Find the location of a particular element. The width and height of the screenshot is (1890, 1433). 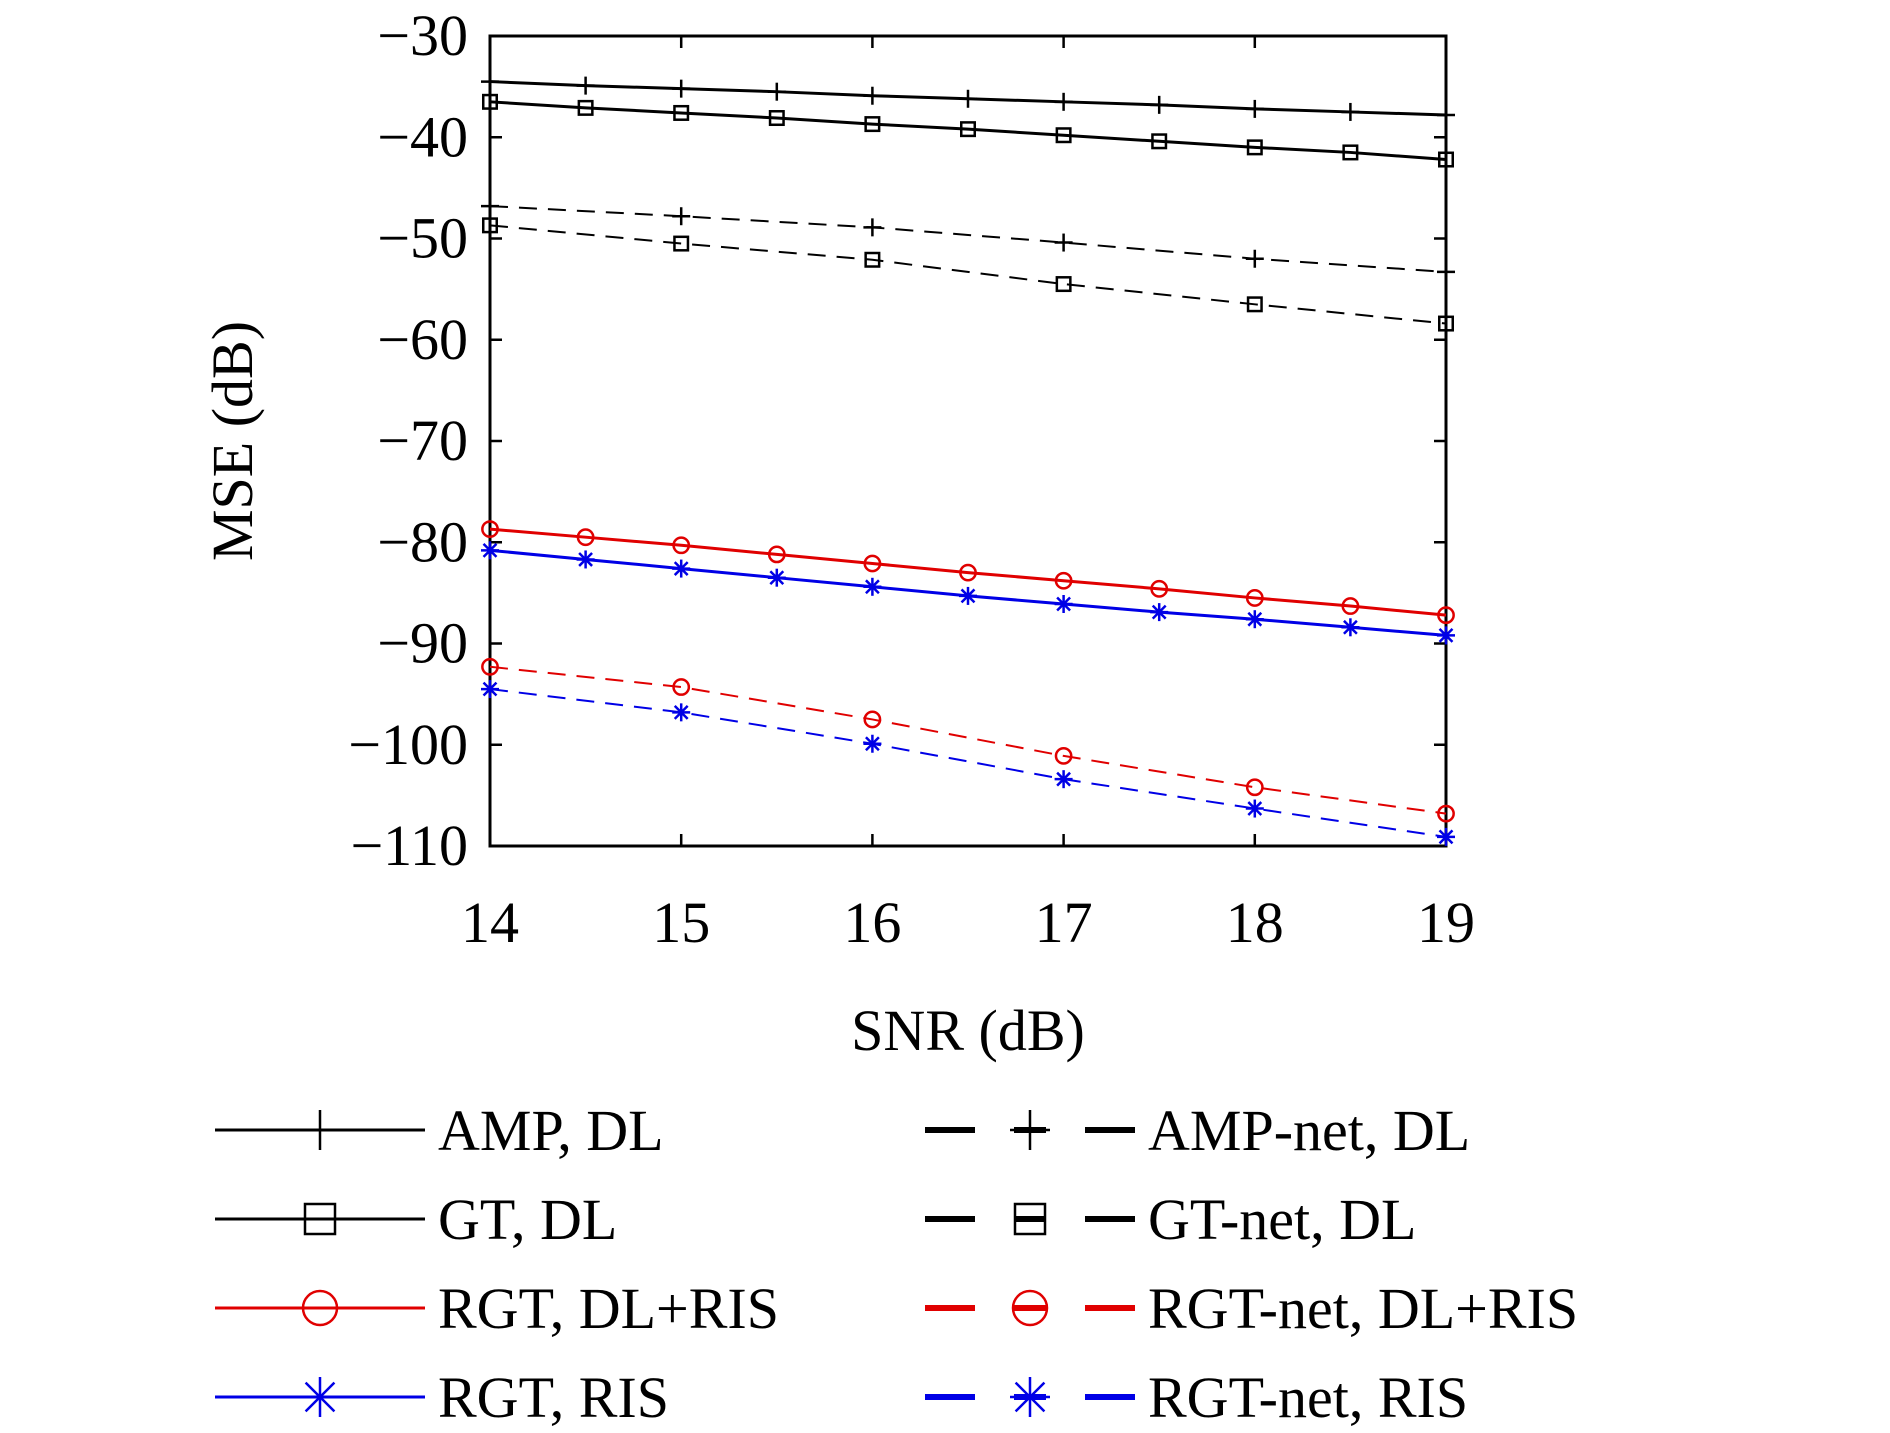

series-rgt-ris is located at coordinates (968, 593).